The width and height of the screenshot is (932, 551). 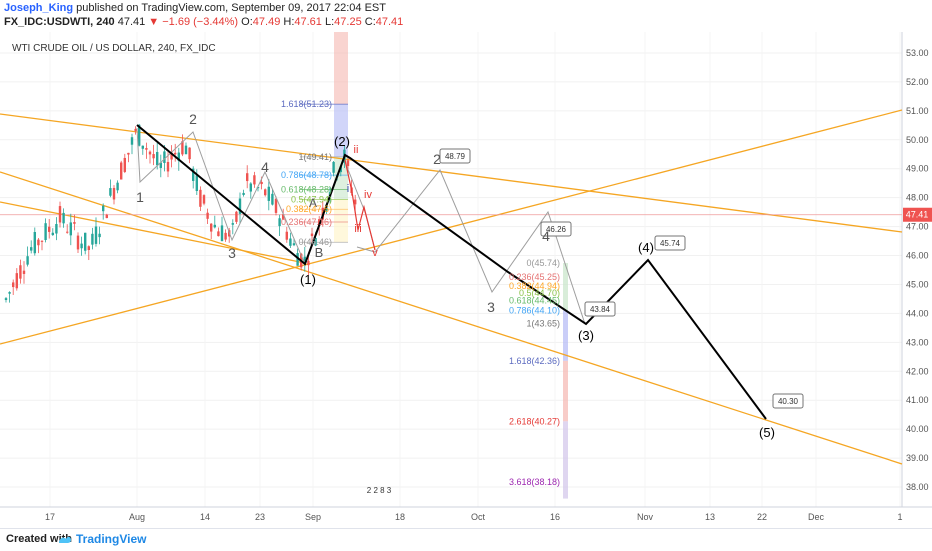 I want to click on y-tick-label: 52.00, so click(x=917, y=82).